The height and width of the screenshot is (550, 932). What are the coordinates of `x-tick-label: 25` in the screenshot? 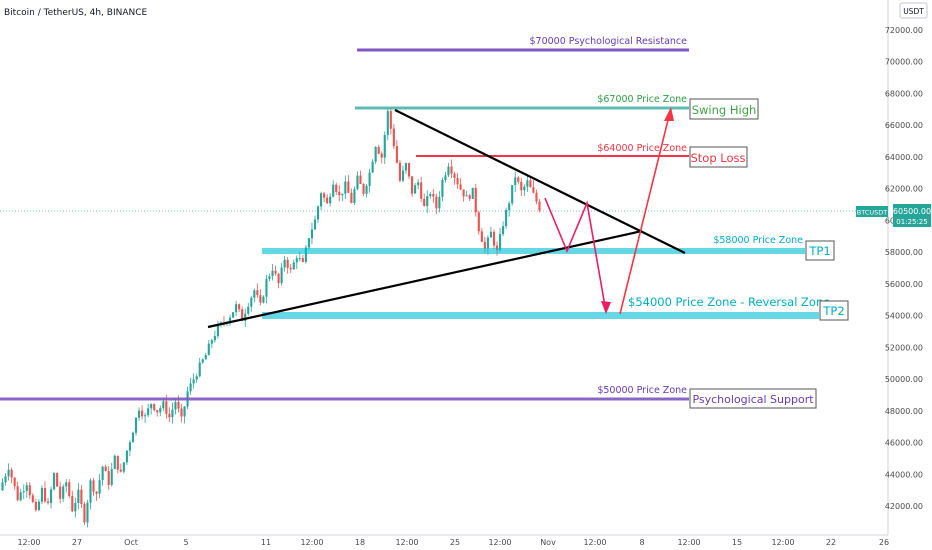 It's located at (455, 542).